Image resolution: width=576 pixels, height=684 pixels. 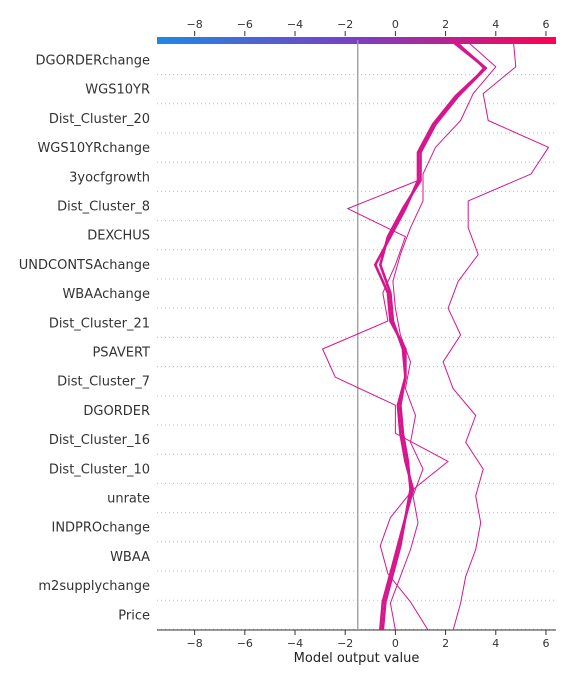 I want to click on feature-label: unrate, so click(x=128, y=499).